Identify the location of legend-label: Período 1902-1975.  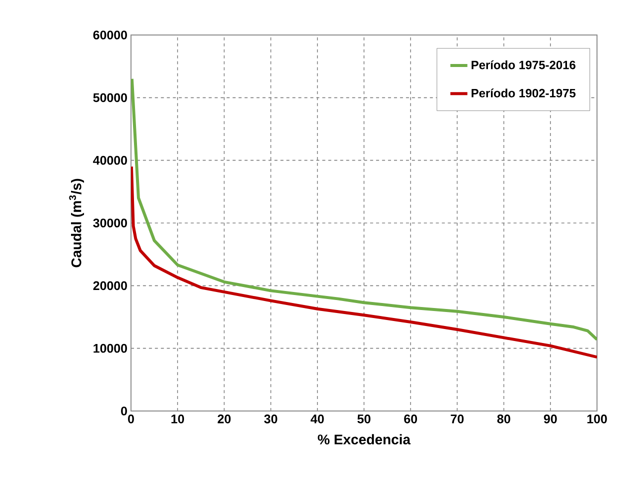
(524, 93).